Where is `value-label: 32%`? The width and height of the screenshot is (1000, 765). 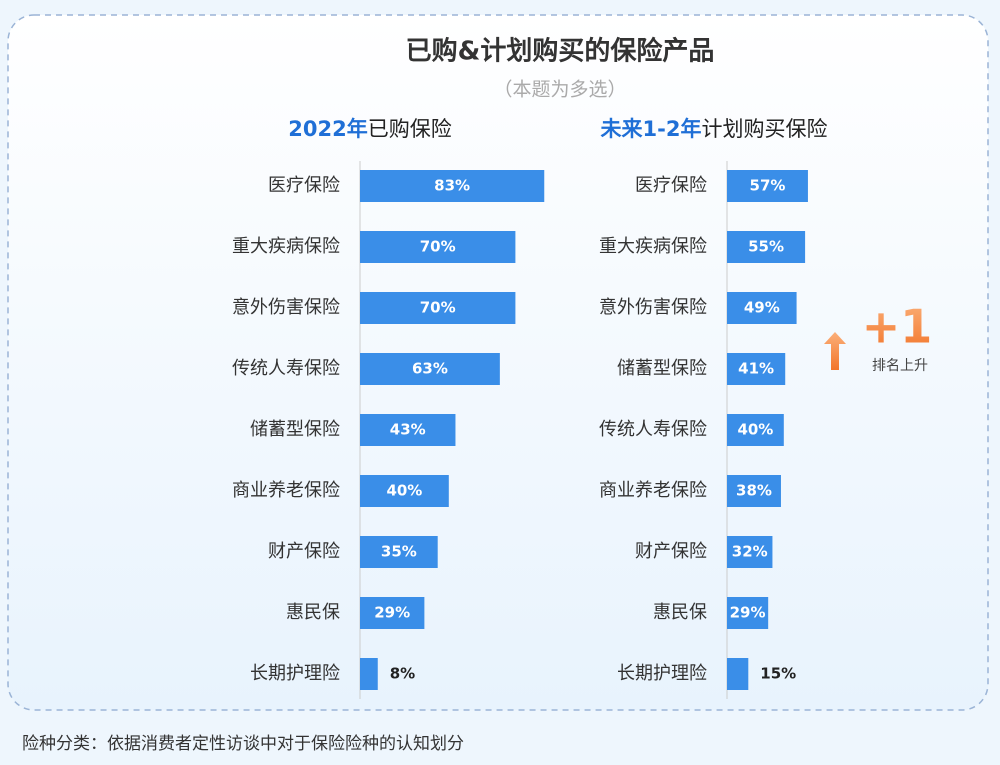 value-label: 32% is located at coordinates (750, 552).